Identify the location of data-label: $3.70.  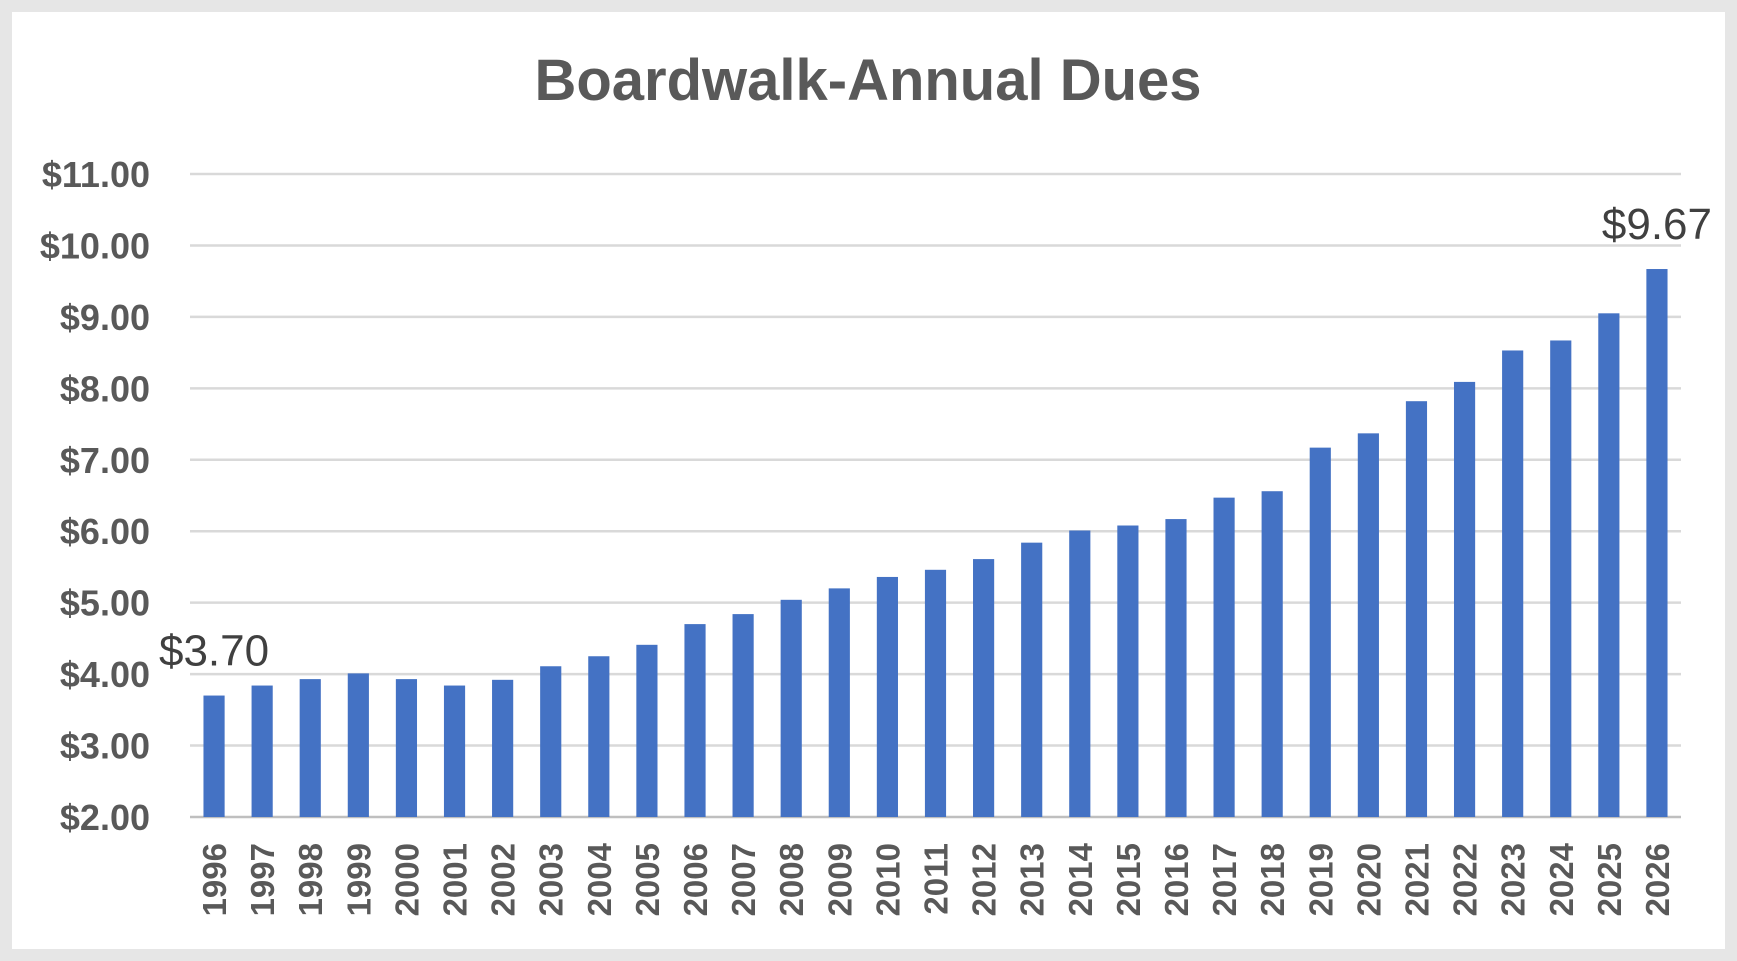
(214, 651).